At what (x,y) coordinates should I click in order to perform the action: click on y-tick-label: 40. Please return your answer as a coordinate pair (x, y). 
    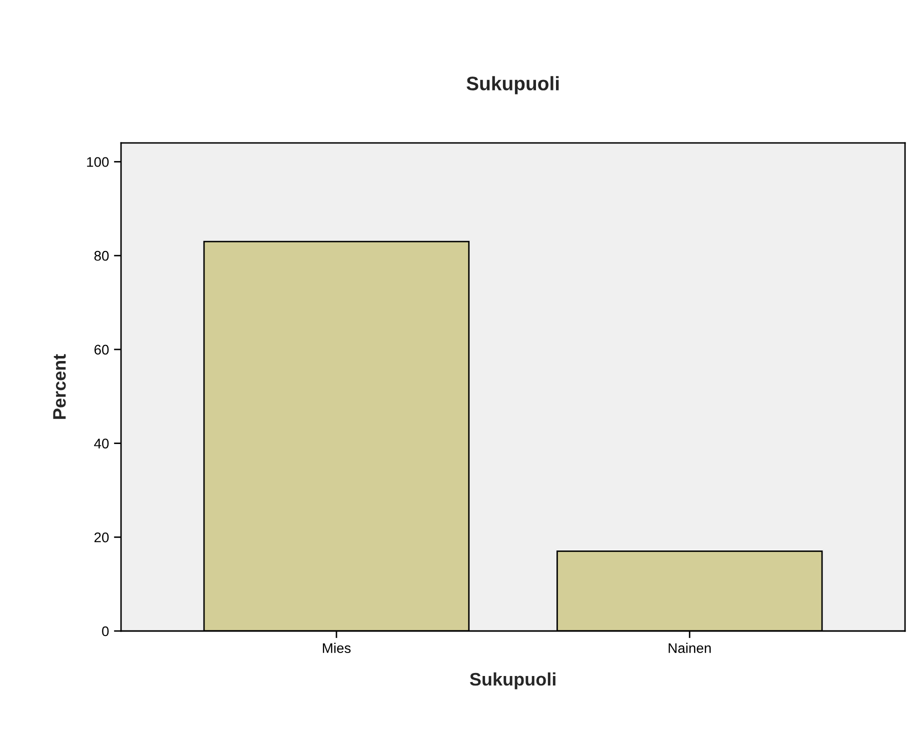
    Looking at the image, I should click on (101, 443).